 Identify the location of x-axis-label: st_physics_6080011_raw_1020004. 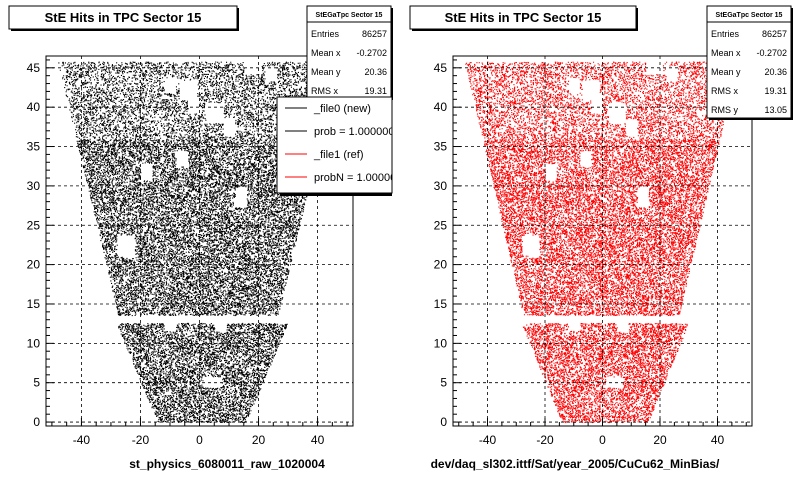
(227, 464).